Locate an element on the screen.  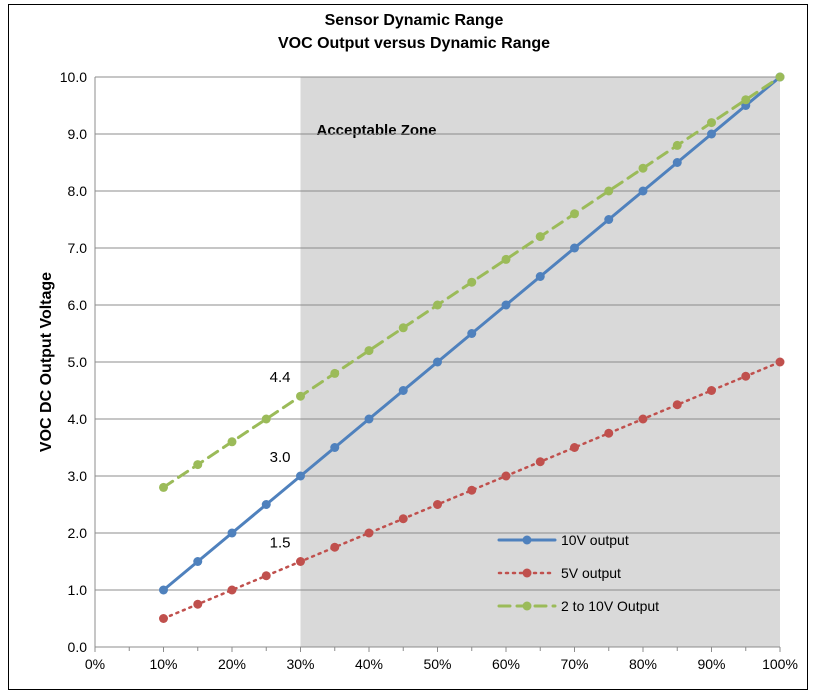
y-tick-label: 10.0 is located at coordinates (73, 77).